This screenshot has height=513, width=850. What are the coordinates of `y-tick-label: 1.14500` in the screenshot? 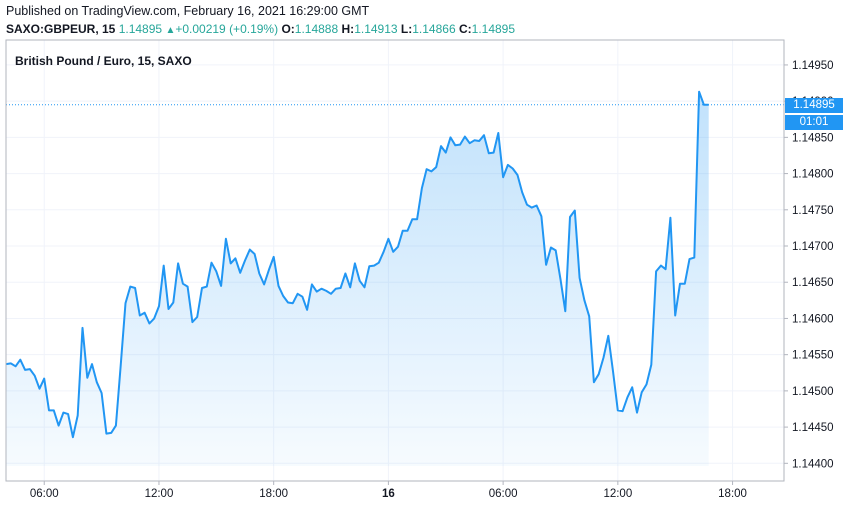 It's located at (813, 392).